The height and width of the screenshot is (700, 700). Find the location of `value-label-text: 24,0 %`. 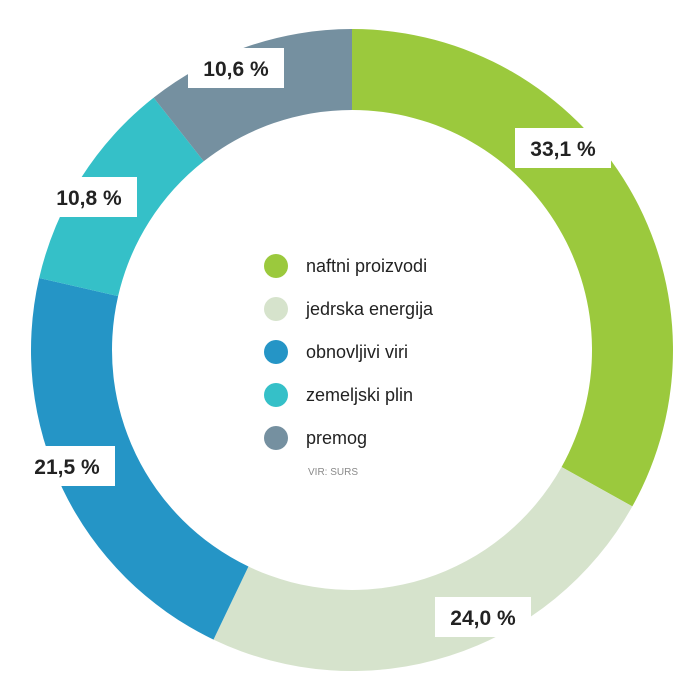

value-label-text: 24,0 % is located at coordinates (483, 618).